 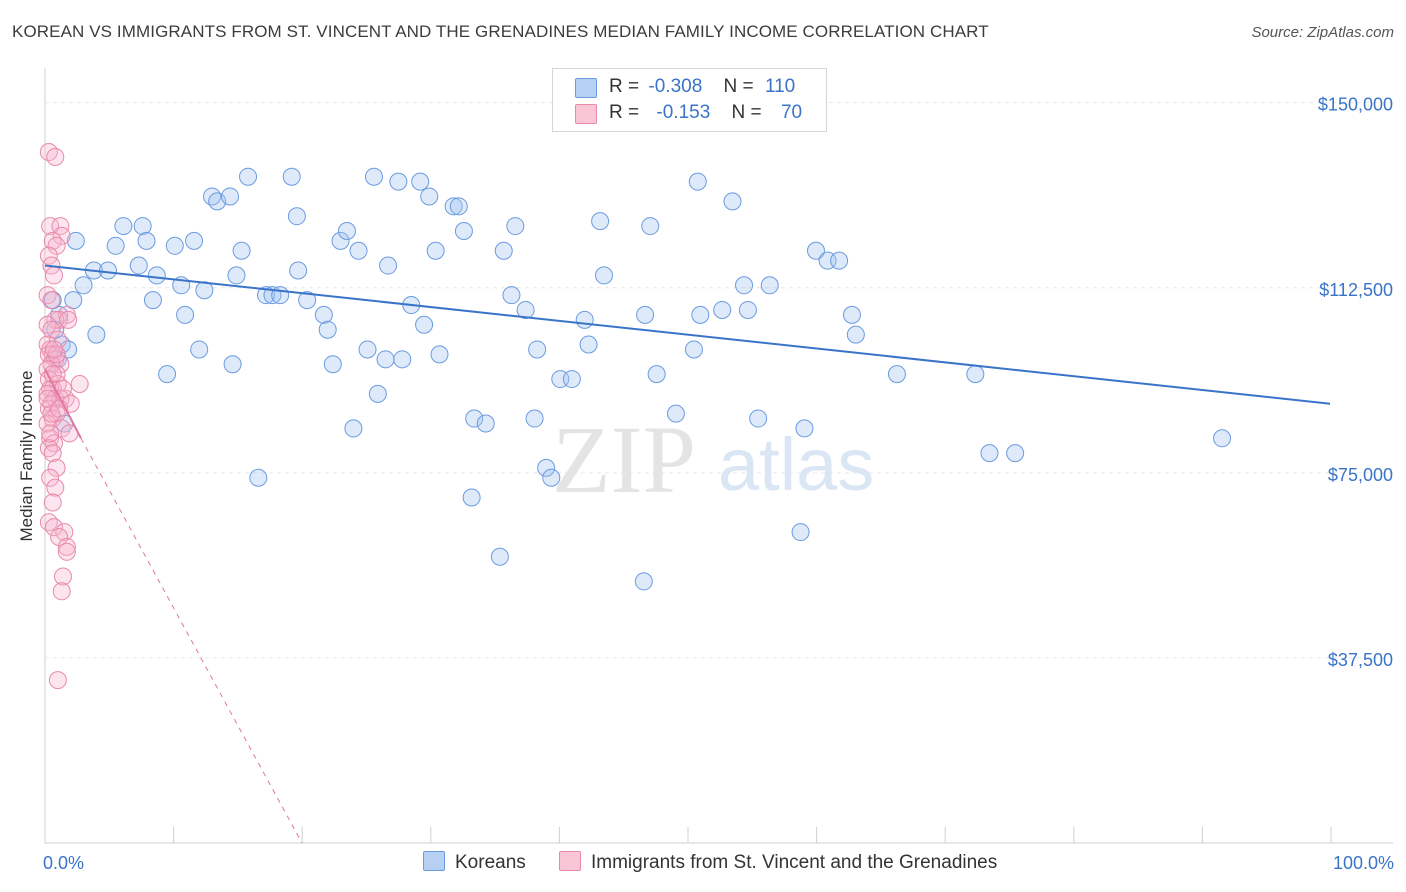 I want to click on legend-n-label: N =, so click(x=746, y=112).